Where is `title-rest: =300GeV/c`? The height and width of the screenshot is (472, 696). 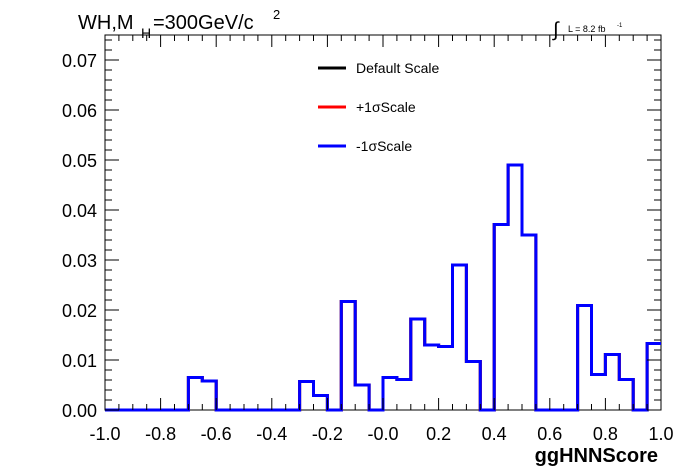 title-rest: =300GeV/c is located at coordinates (203, 23).